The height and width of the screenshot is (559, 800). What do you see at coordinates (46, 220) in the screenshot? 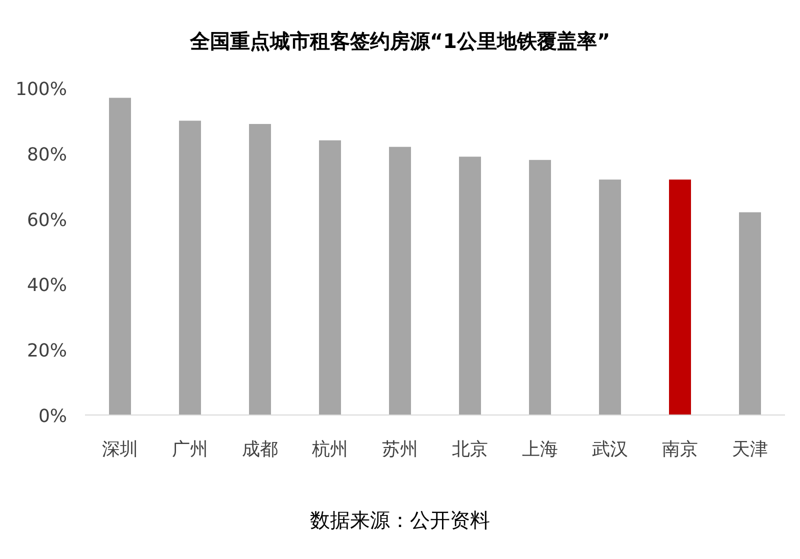
I see `y-tick-label: 60%` at bounding box center [46, 220].